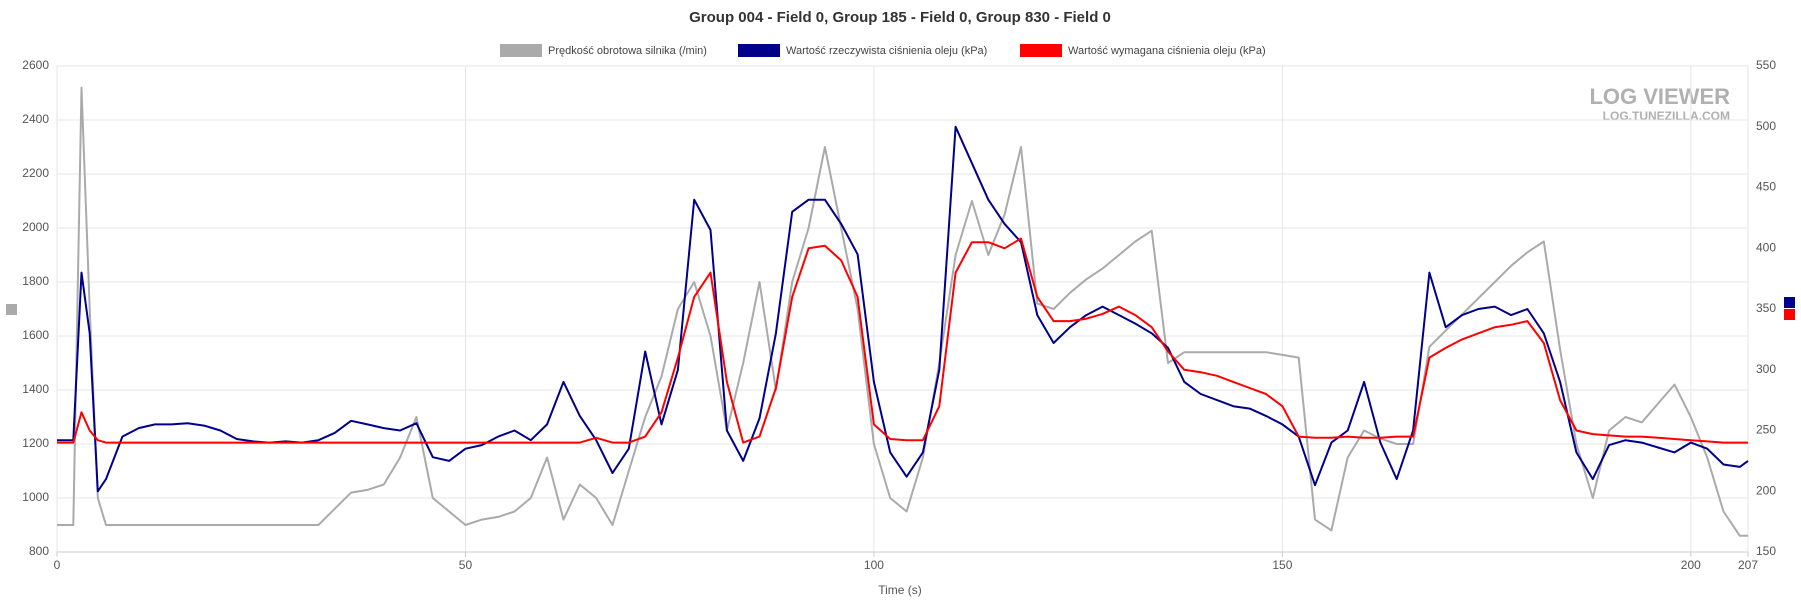  What do you see at coordinates (1766, 187) in the screenshot?
I see `y2-tick-label: 450` at bounding box center [1766, 187].